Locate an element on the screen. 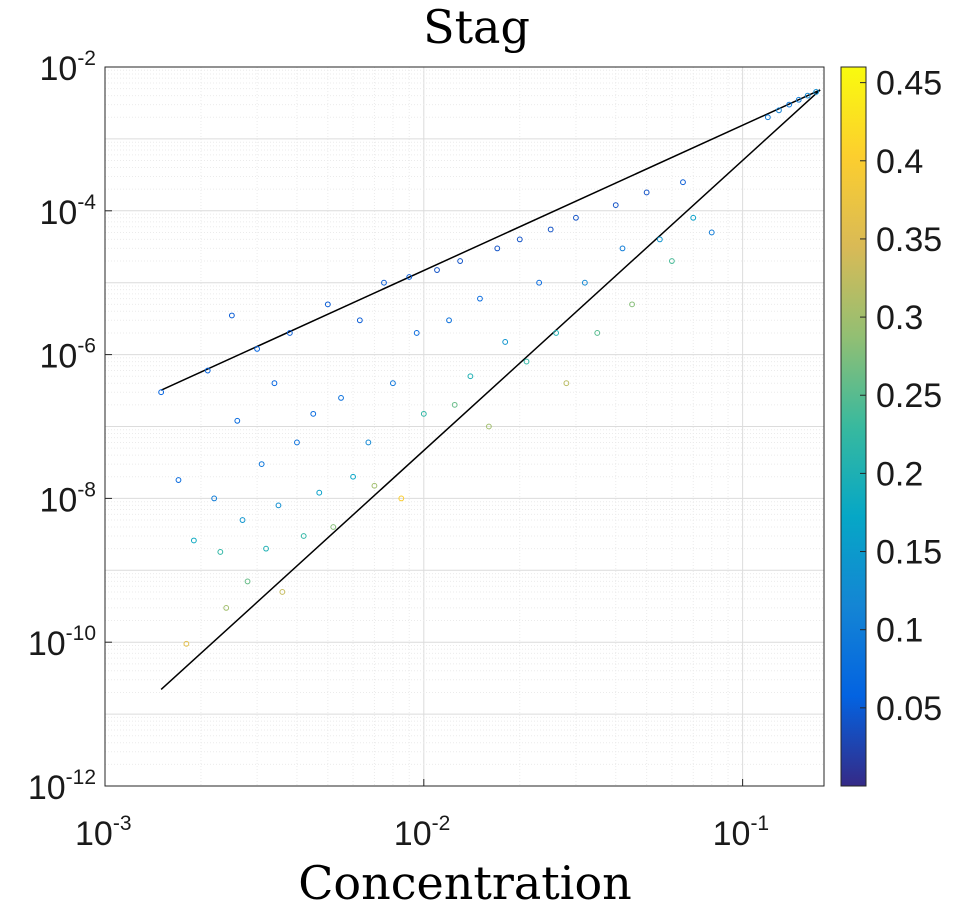  y-tick-exponent: -10 is located at coordinates (81, 633).